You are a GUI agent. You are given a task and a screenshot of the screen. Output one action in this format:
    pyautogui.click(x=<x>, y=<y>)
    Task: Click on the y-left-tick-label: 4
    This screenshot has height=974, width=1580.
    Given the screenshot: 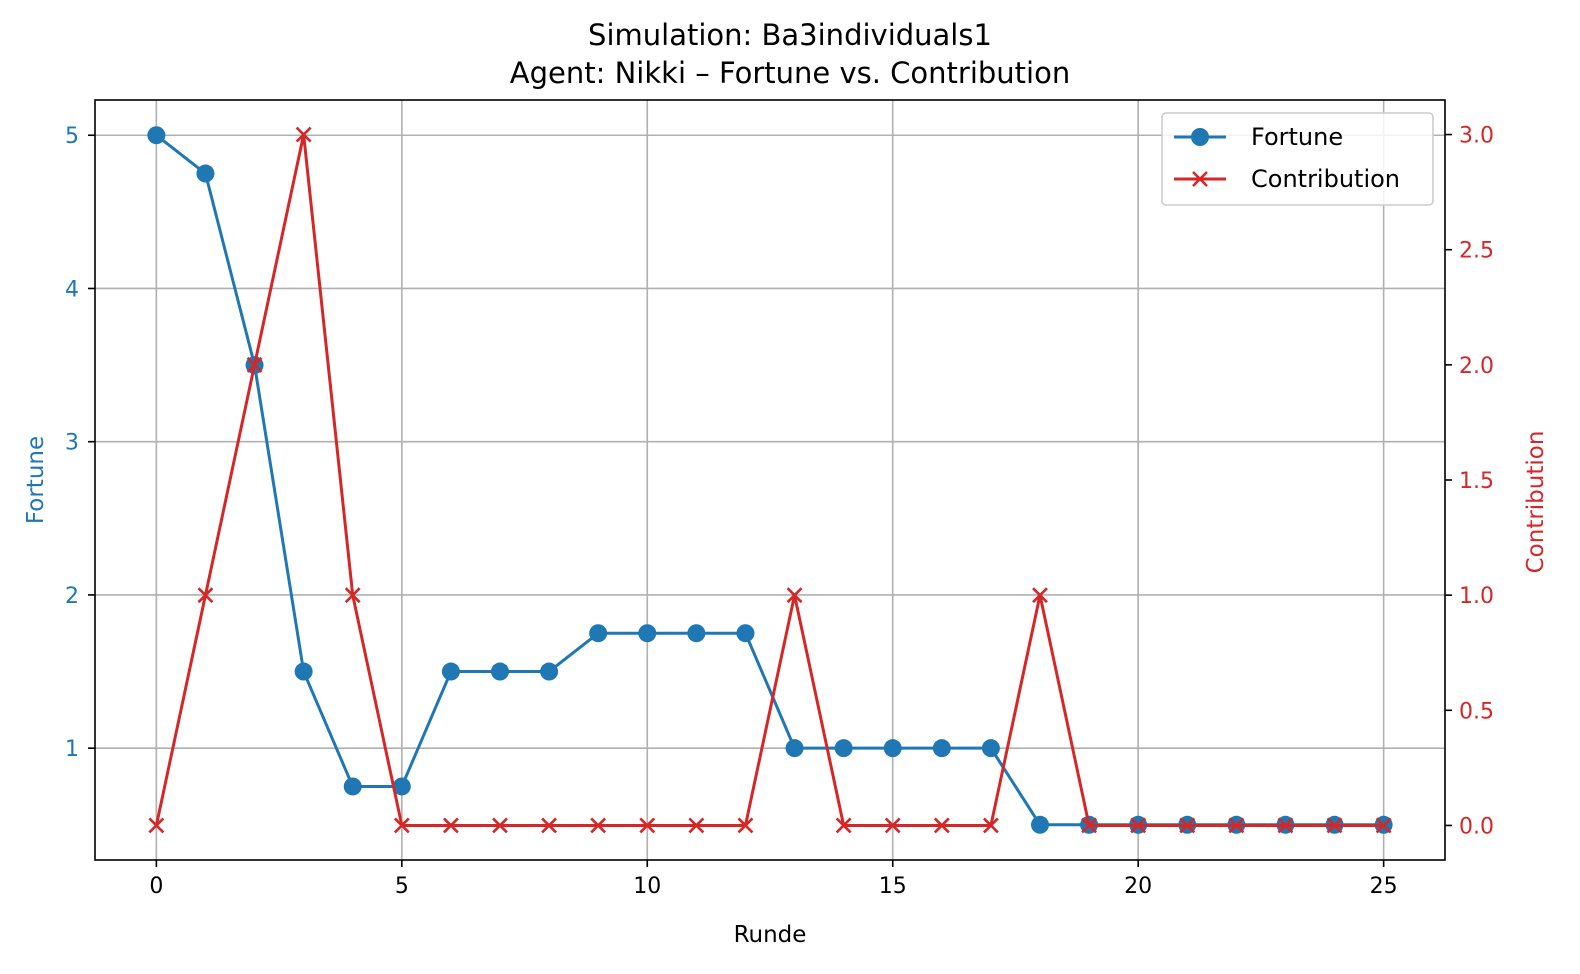 What is the action you would take?
    pyautogui.click(x=72, y=289)
    